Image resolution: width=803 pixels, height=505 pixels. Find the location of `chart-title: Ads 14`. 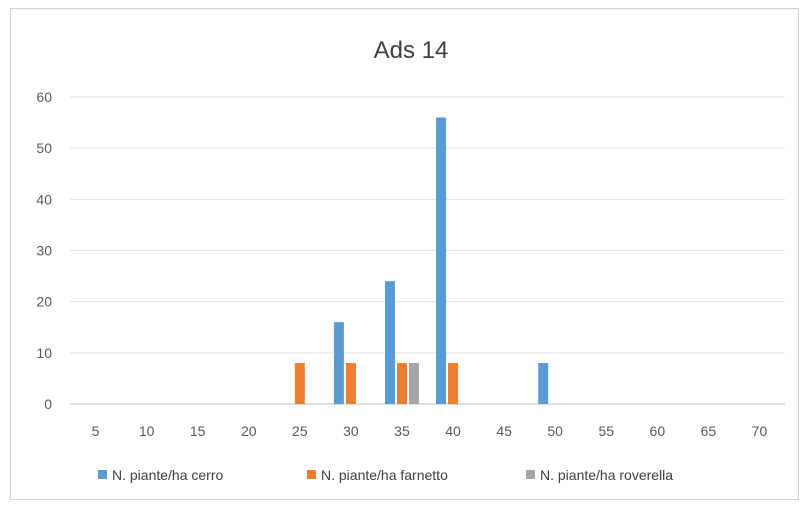

chart-title: Ads 14 is located at coordinates (411, 50).